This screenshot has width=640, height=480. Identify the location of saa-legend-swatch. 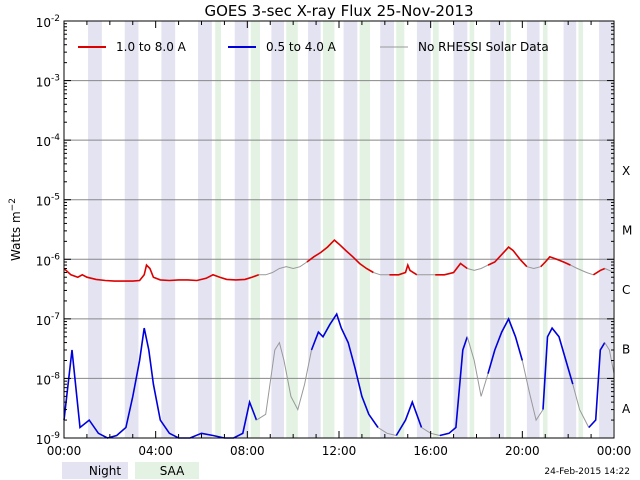
(167, 470).